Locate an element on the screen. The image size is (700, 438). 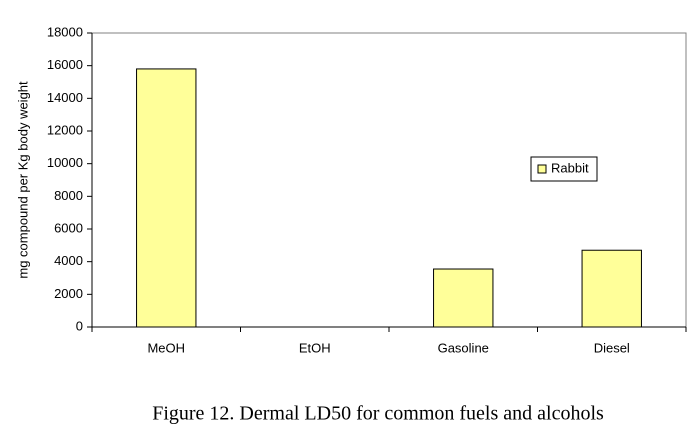
y-tick-label: 6000 is located at coordinates (68, 227).